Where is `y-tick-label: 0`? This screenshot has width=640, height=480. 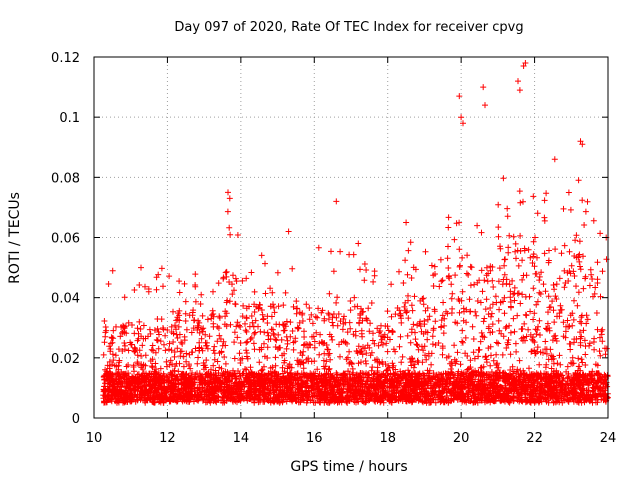 y-tick-label: 0 is located at coordinates (76, 419).